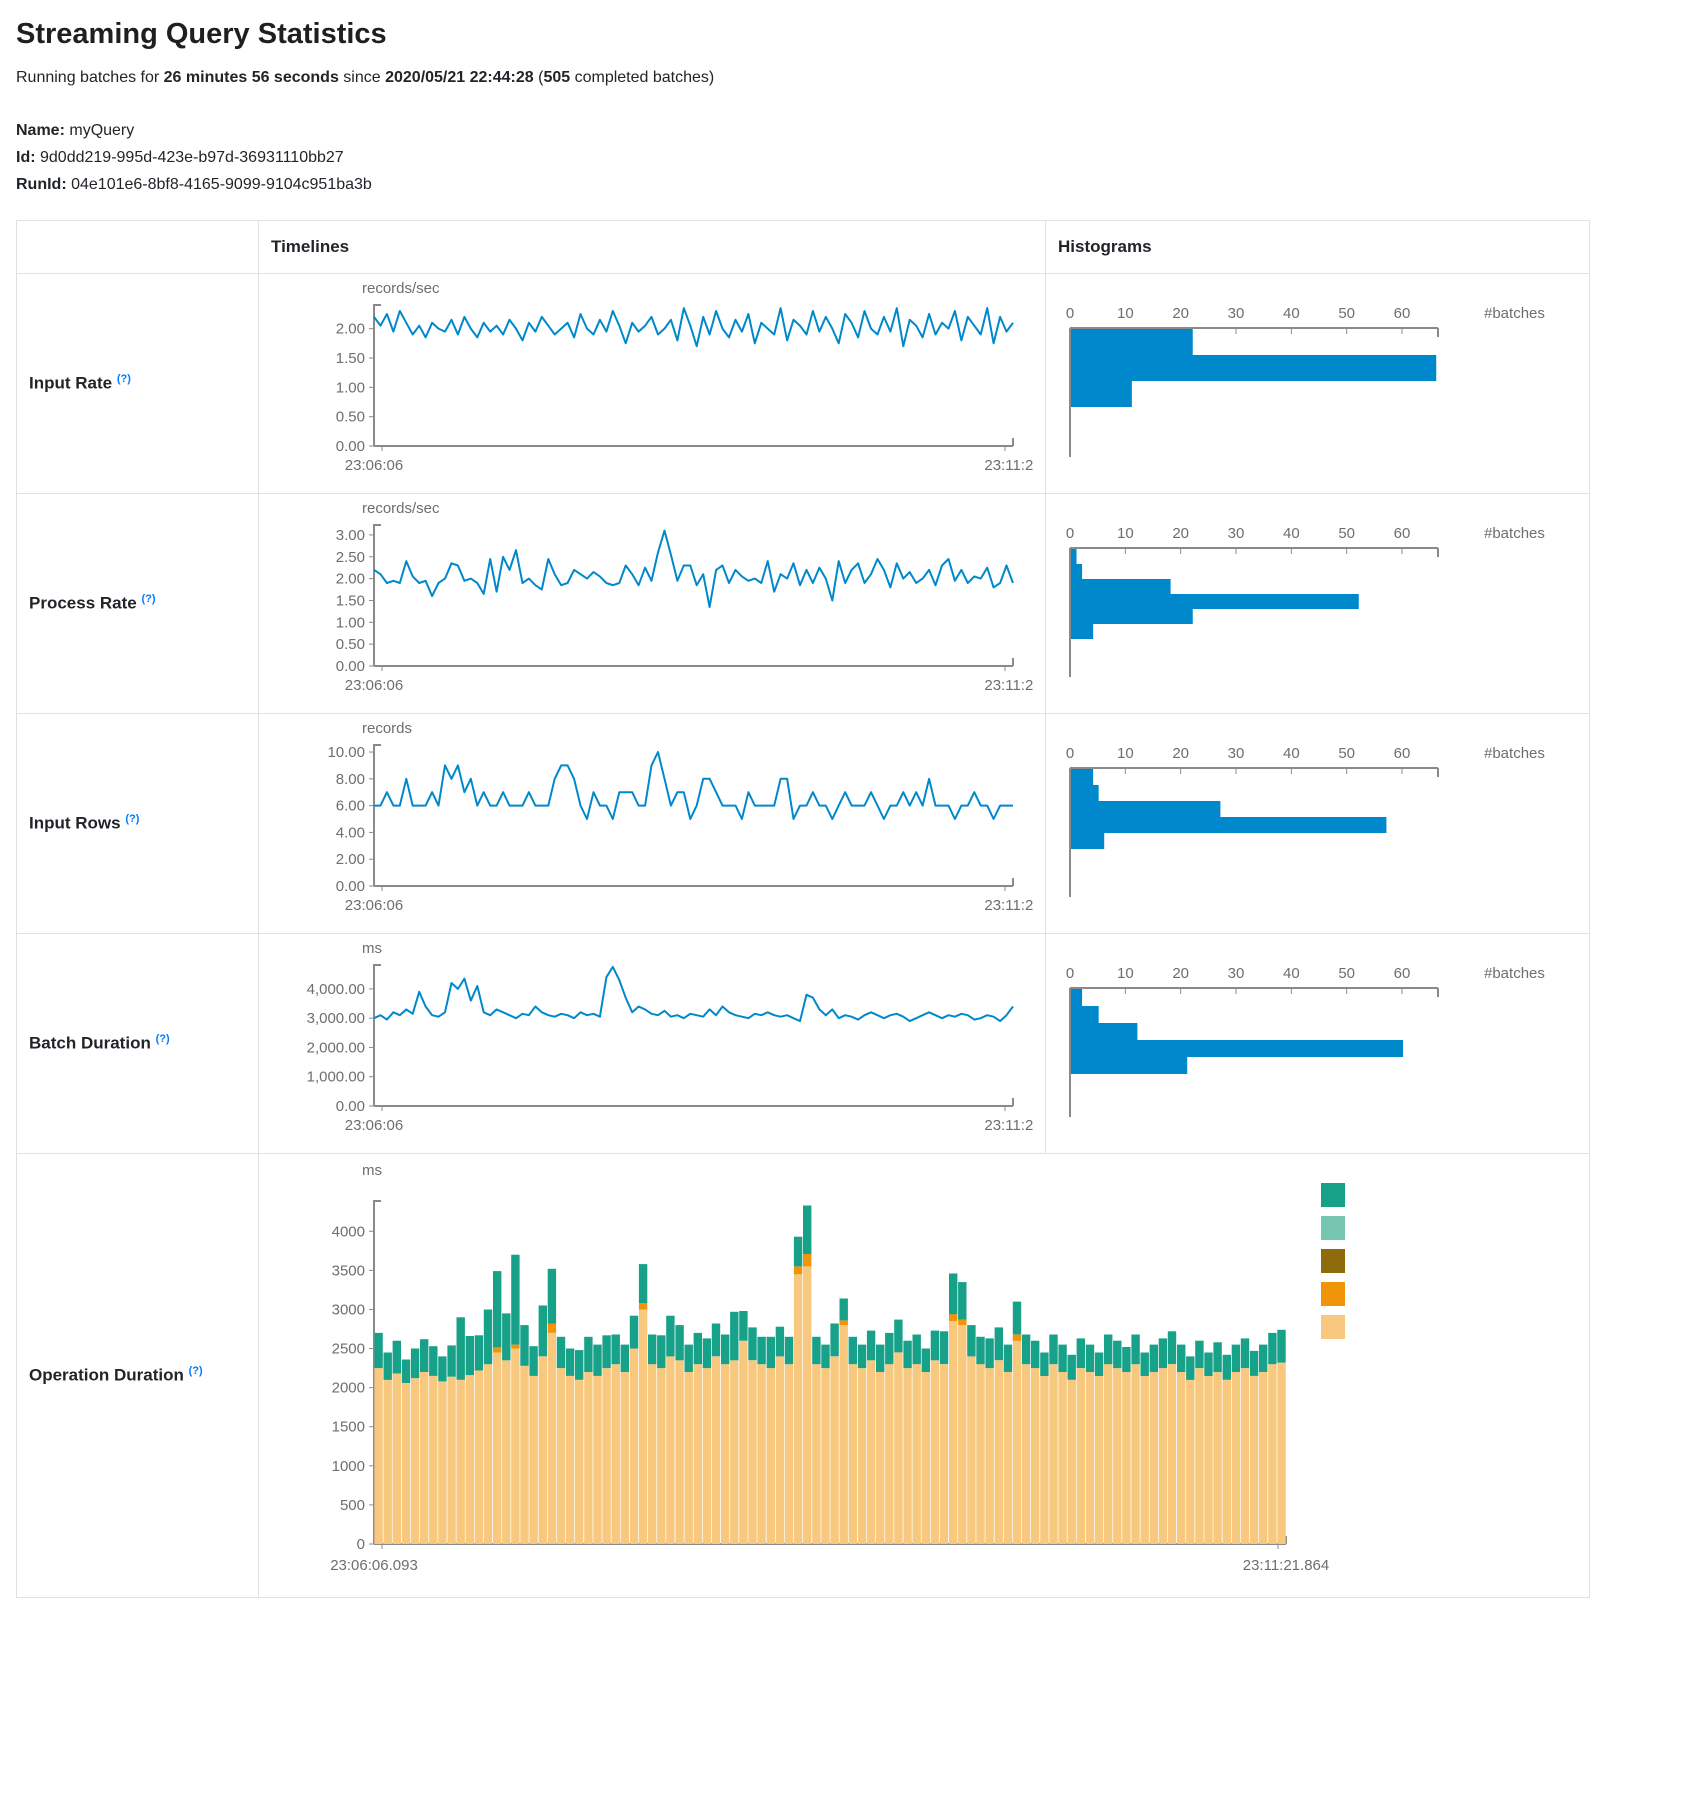 The width and height of the screenshot is (1693, 1820). What do you see at coordinates (1286, 1565) in the screenshot?
I see `svg-text: 23:11:21.864` at bounding box center [1286, 1565].